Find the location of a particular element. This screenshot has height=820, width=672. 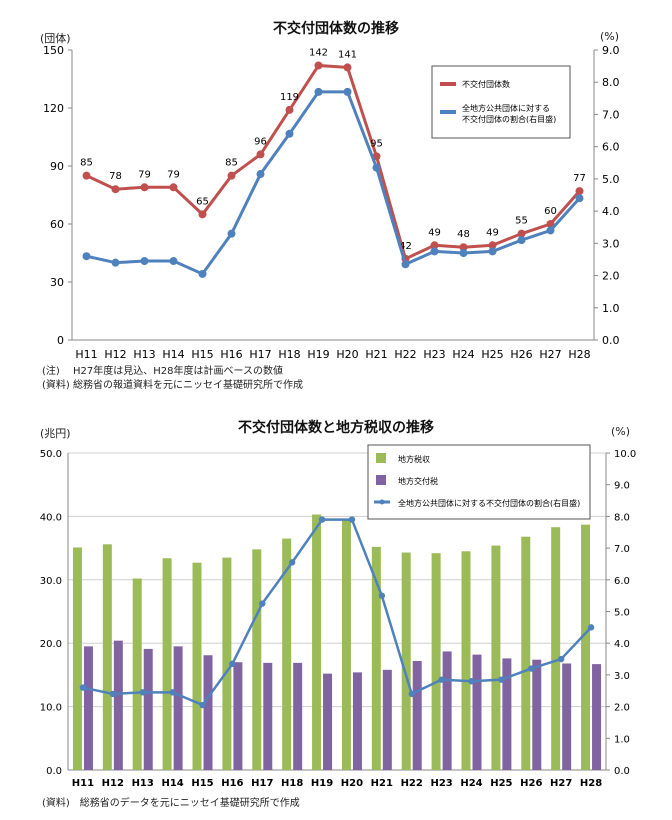

legend-label-1: 地方税収 is located at coordinates (414, 459).